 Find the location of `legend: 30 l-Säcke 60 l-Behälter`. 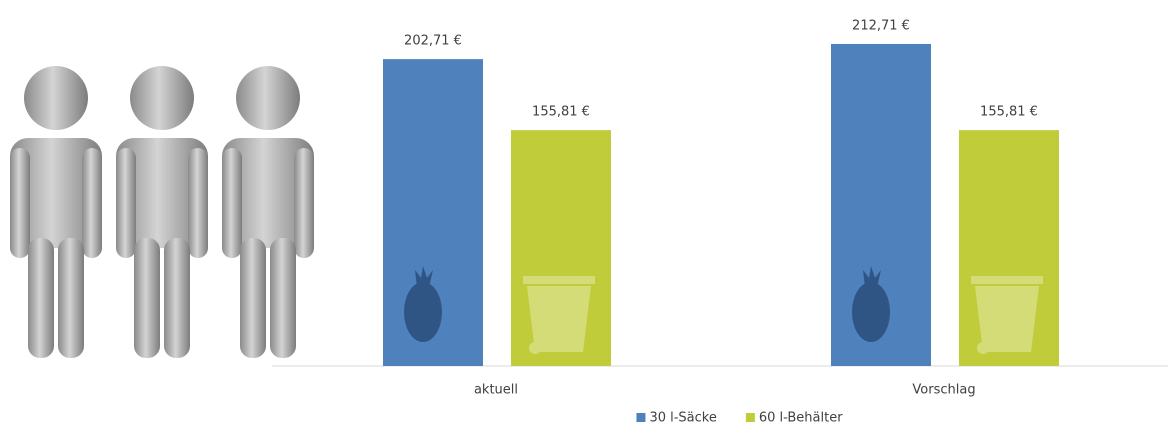

legend: 30 l-Säcke 60 l-Behälter is located at coordinates (739, 418).